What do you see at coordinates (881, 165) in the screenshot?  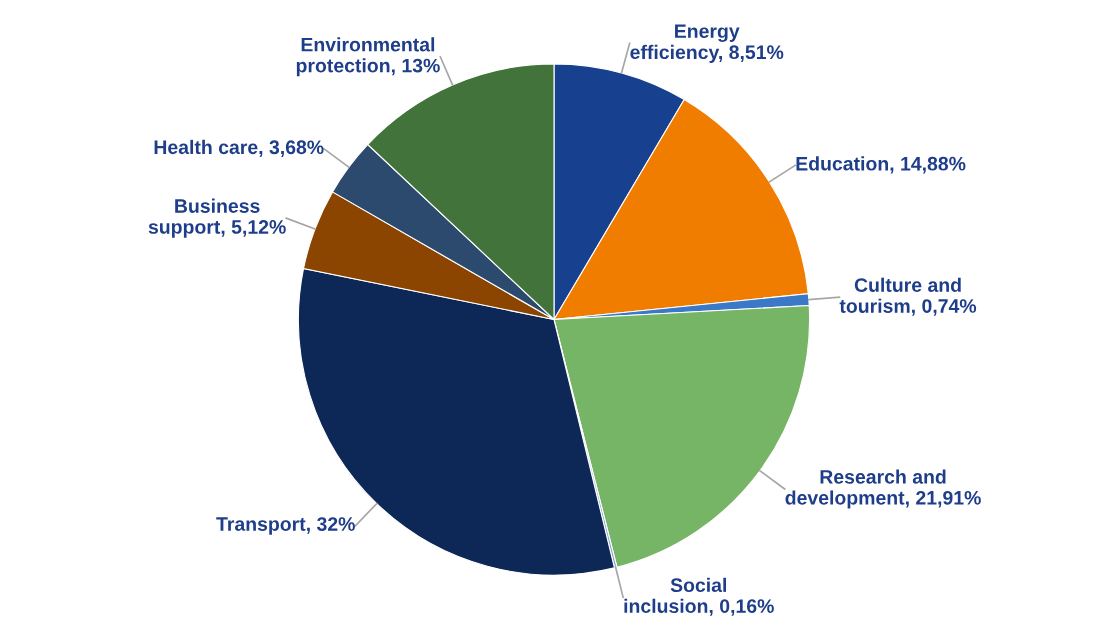 I see `slice-label: Education, 14,88%` at bounding box center [881, 165].